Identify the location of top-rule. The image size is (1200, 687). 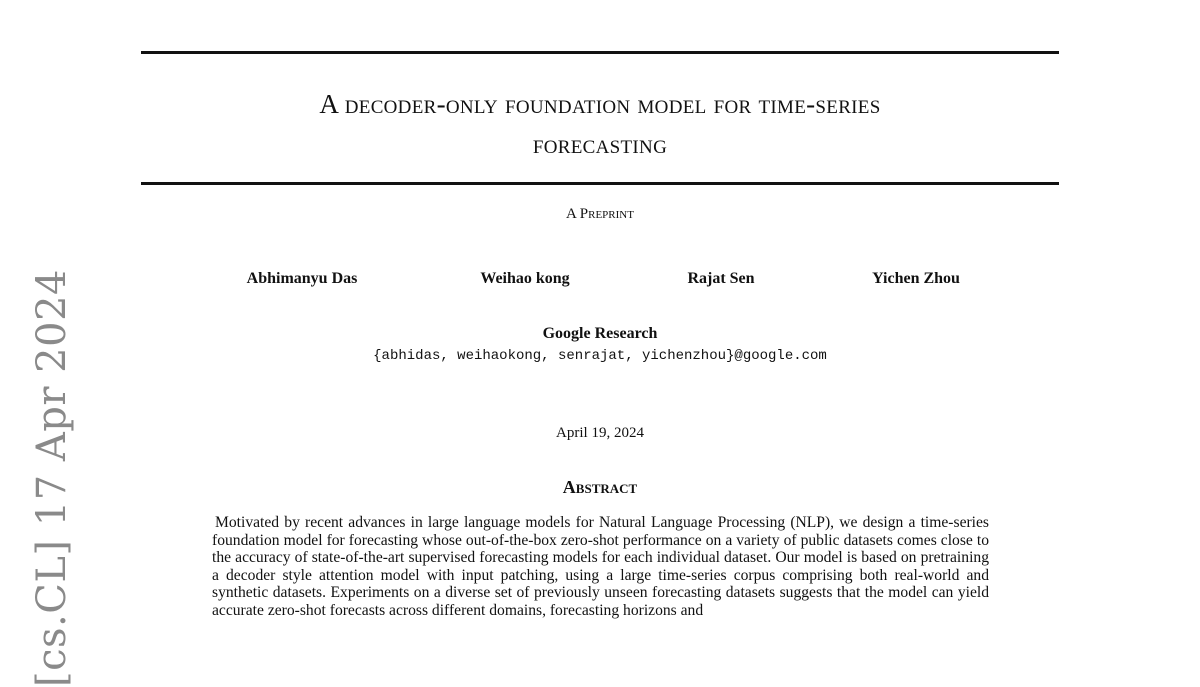
(600, 52).